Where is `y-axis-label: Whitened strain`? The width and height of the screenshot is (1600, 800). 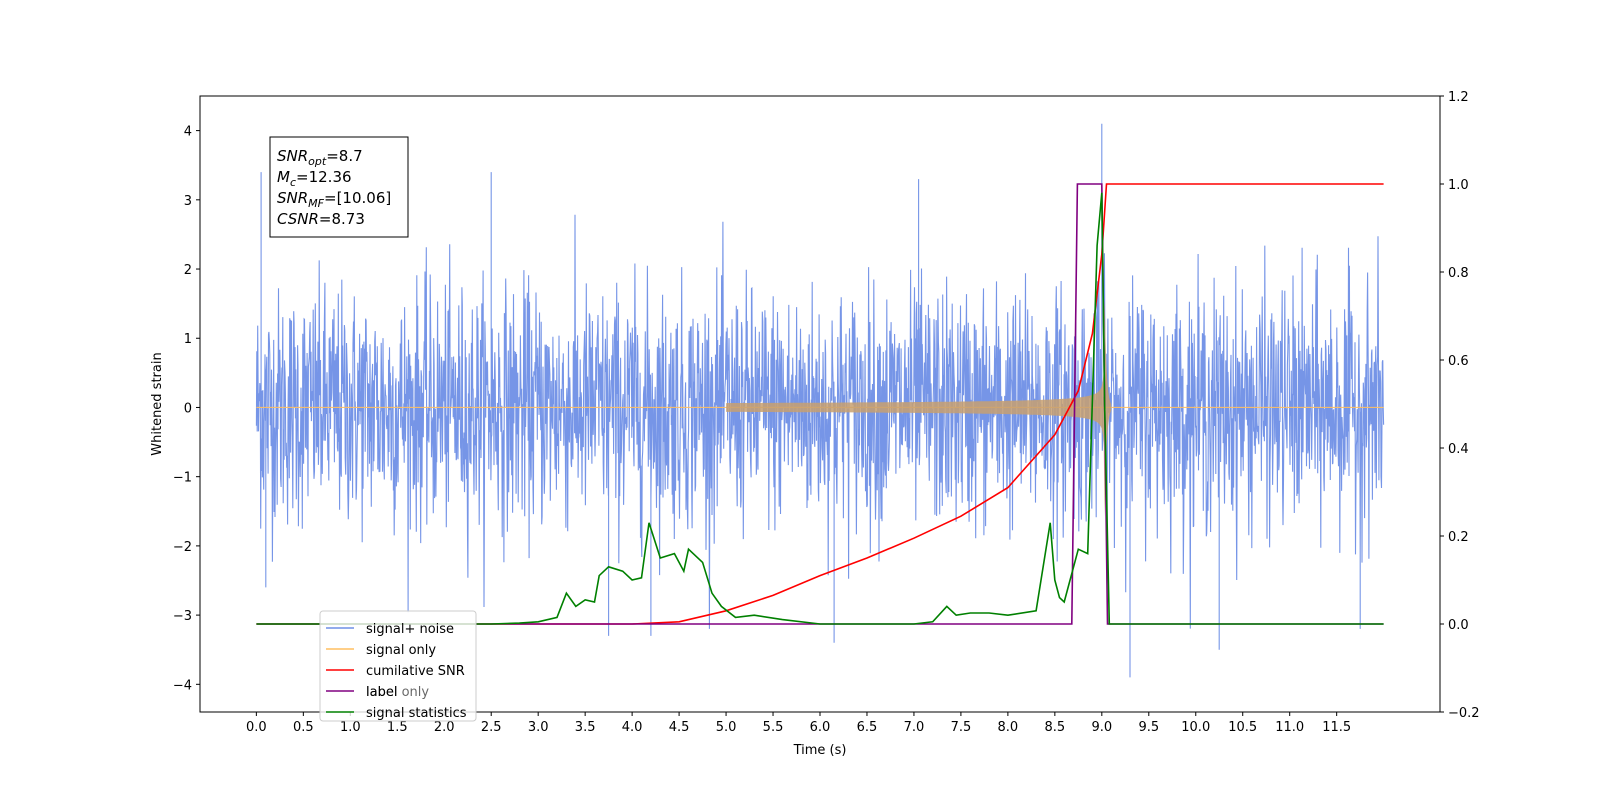 y-axis-label: Whitened strain is located at coordinates (157, 403).